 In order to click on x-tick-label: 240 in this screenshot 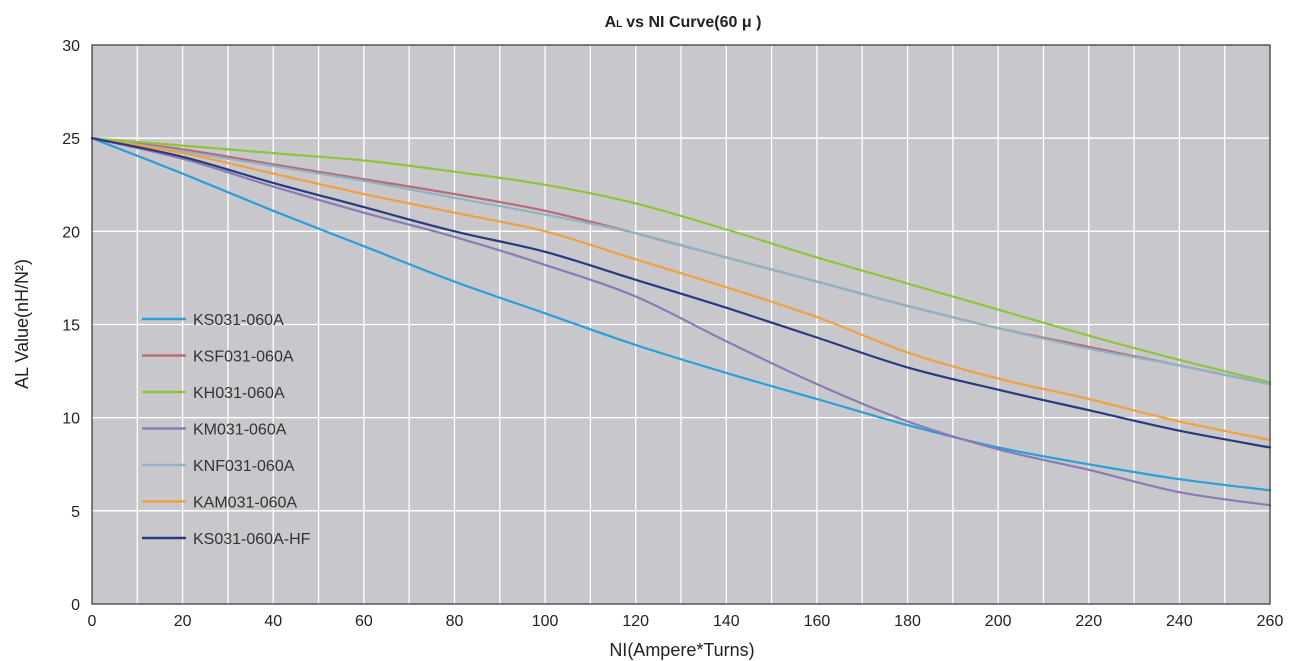, I will do `click(1179, 621)`.